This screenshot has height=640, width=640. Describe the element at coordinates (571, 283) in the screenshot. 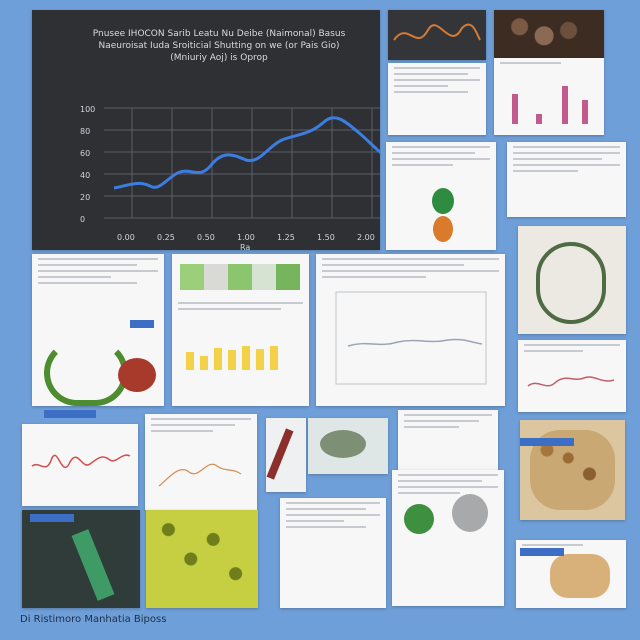

I see `sketch-figure` at that location.